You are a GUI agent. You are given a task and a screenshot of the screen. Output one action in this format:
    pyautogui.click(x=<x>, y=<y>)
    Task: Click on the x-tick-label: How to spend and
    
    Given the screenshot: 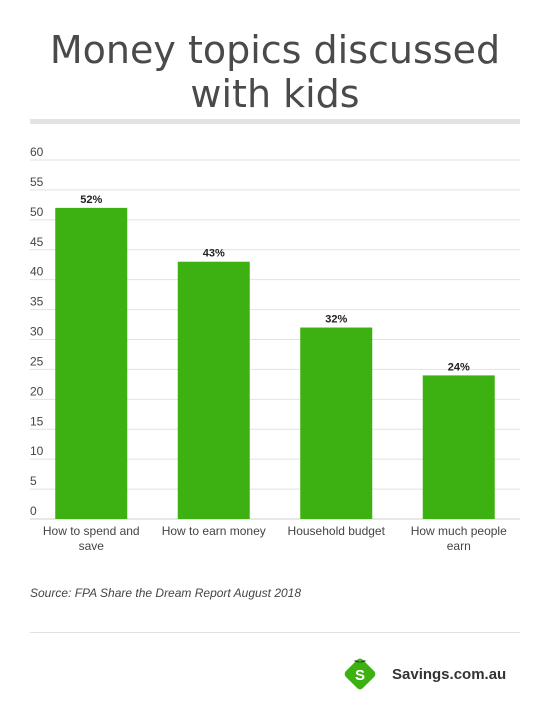 What is the action you would take?
    pyautogui.click(x=91, y=531)
    